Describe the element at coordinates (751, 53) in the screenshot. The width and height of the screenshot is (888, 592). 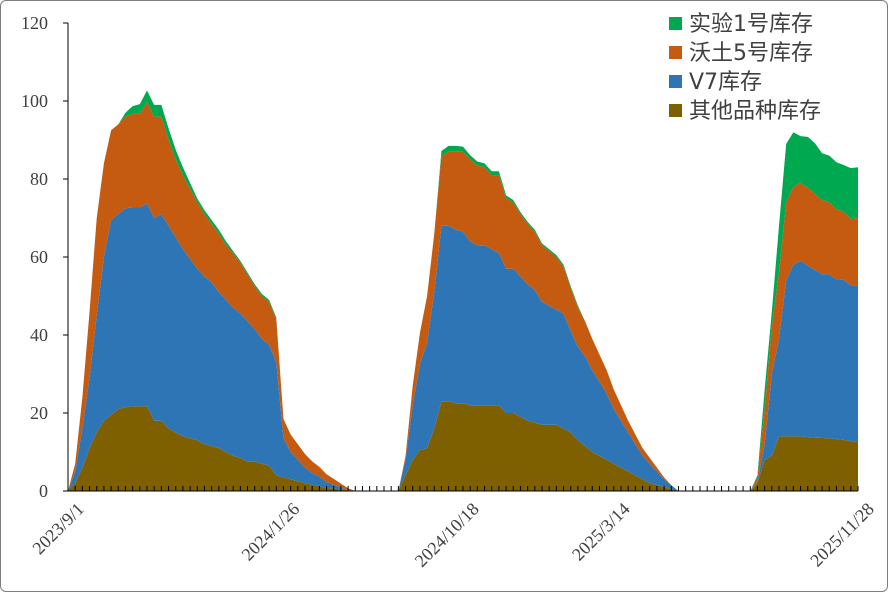
I see `legend-label: 沃土5号库存` at that location.